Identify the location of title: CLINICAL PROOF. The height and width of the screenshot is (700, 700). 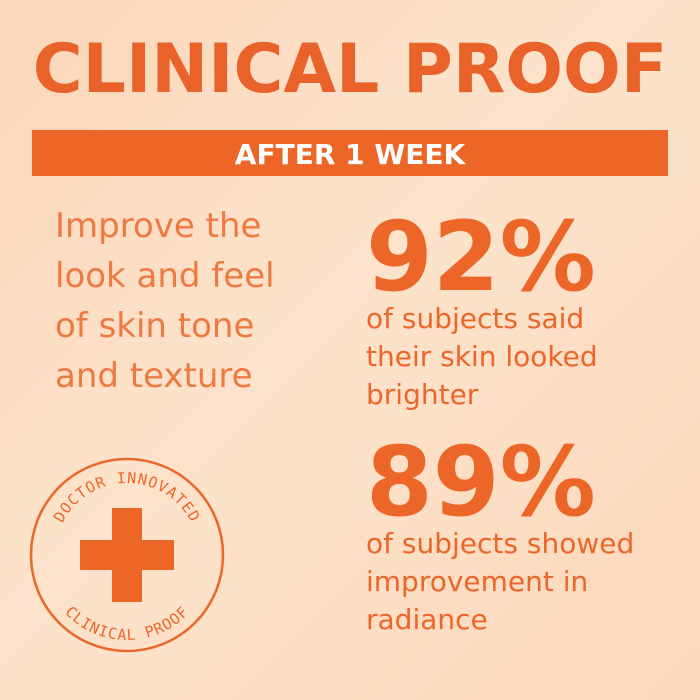
(350, 69).